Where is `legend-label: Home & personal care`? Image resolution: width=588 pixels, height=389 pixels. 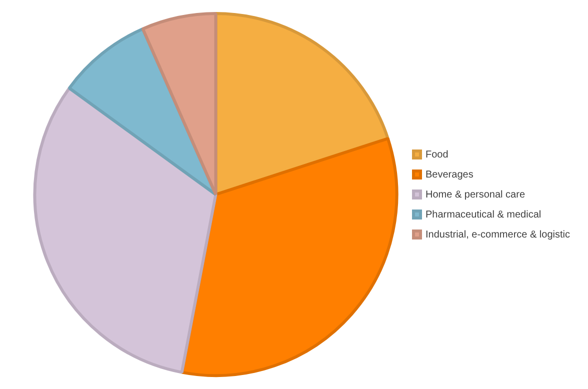 legend-label: Home & personal care is located at coordinates (476, 194).